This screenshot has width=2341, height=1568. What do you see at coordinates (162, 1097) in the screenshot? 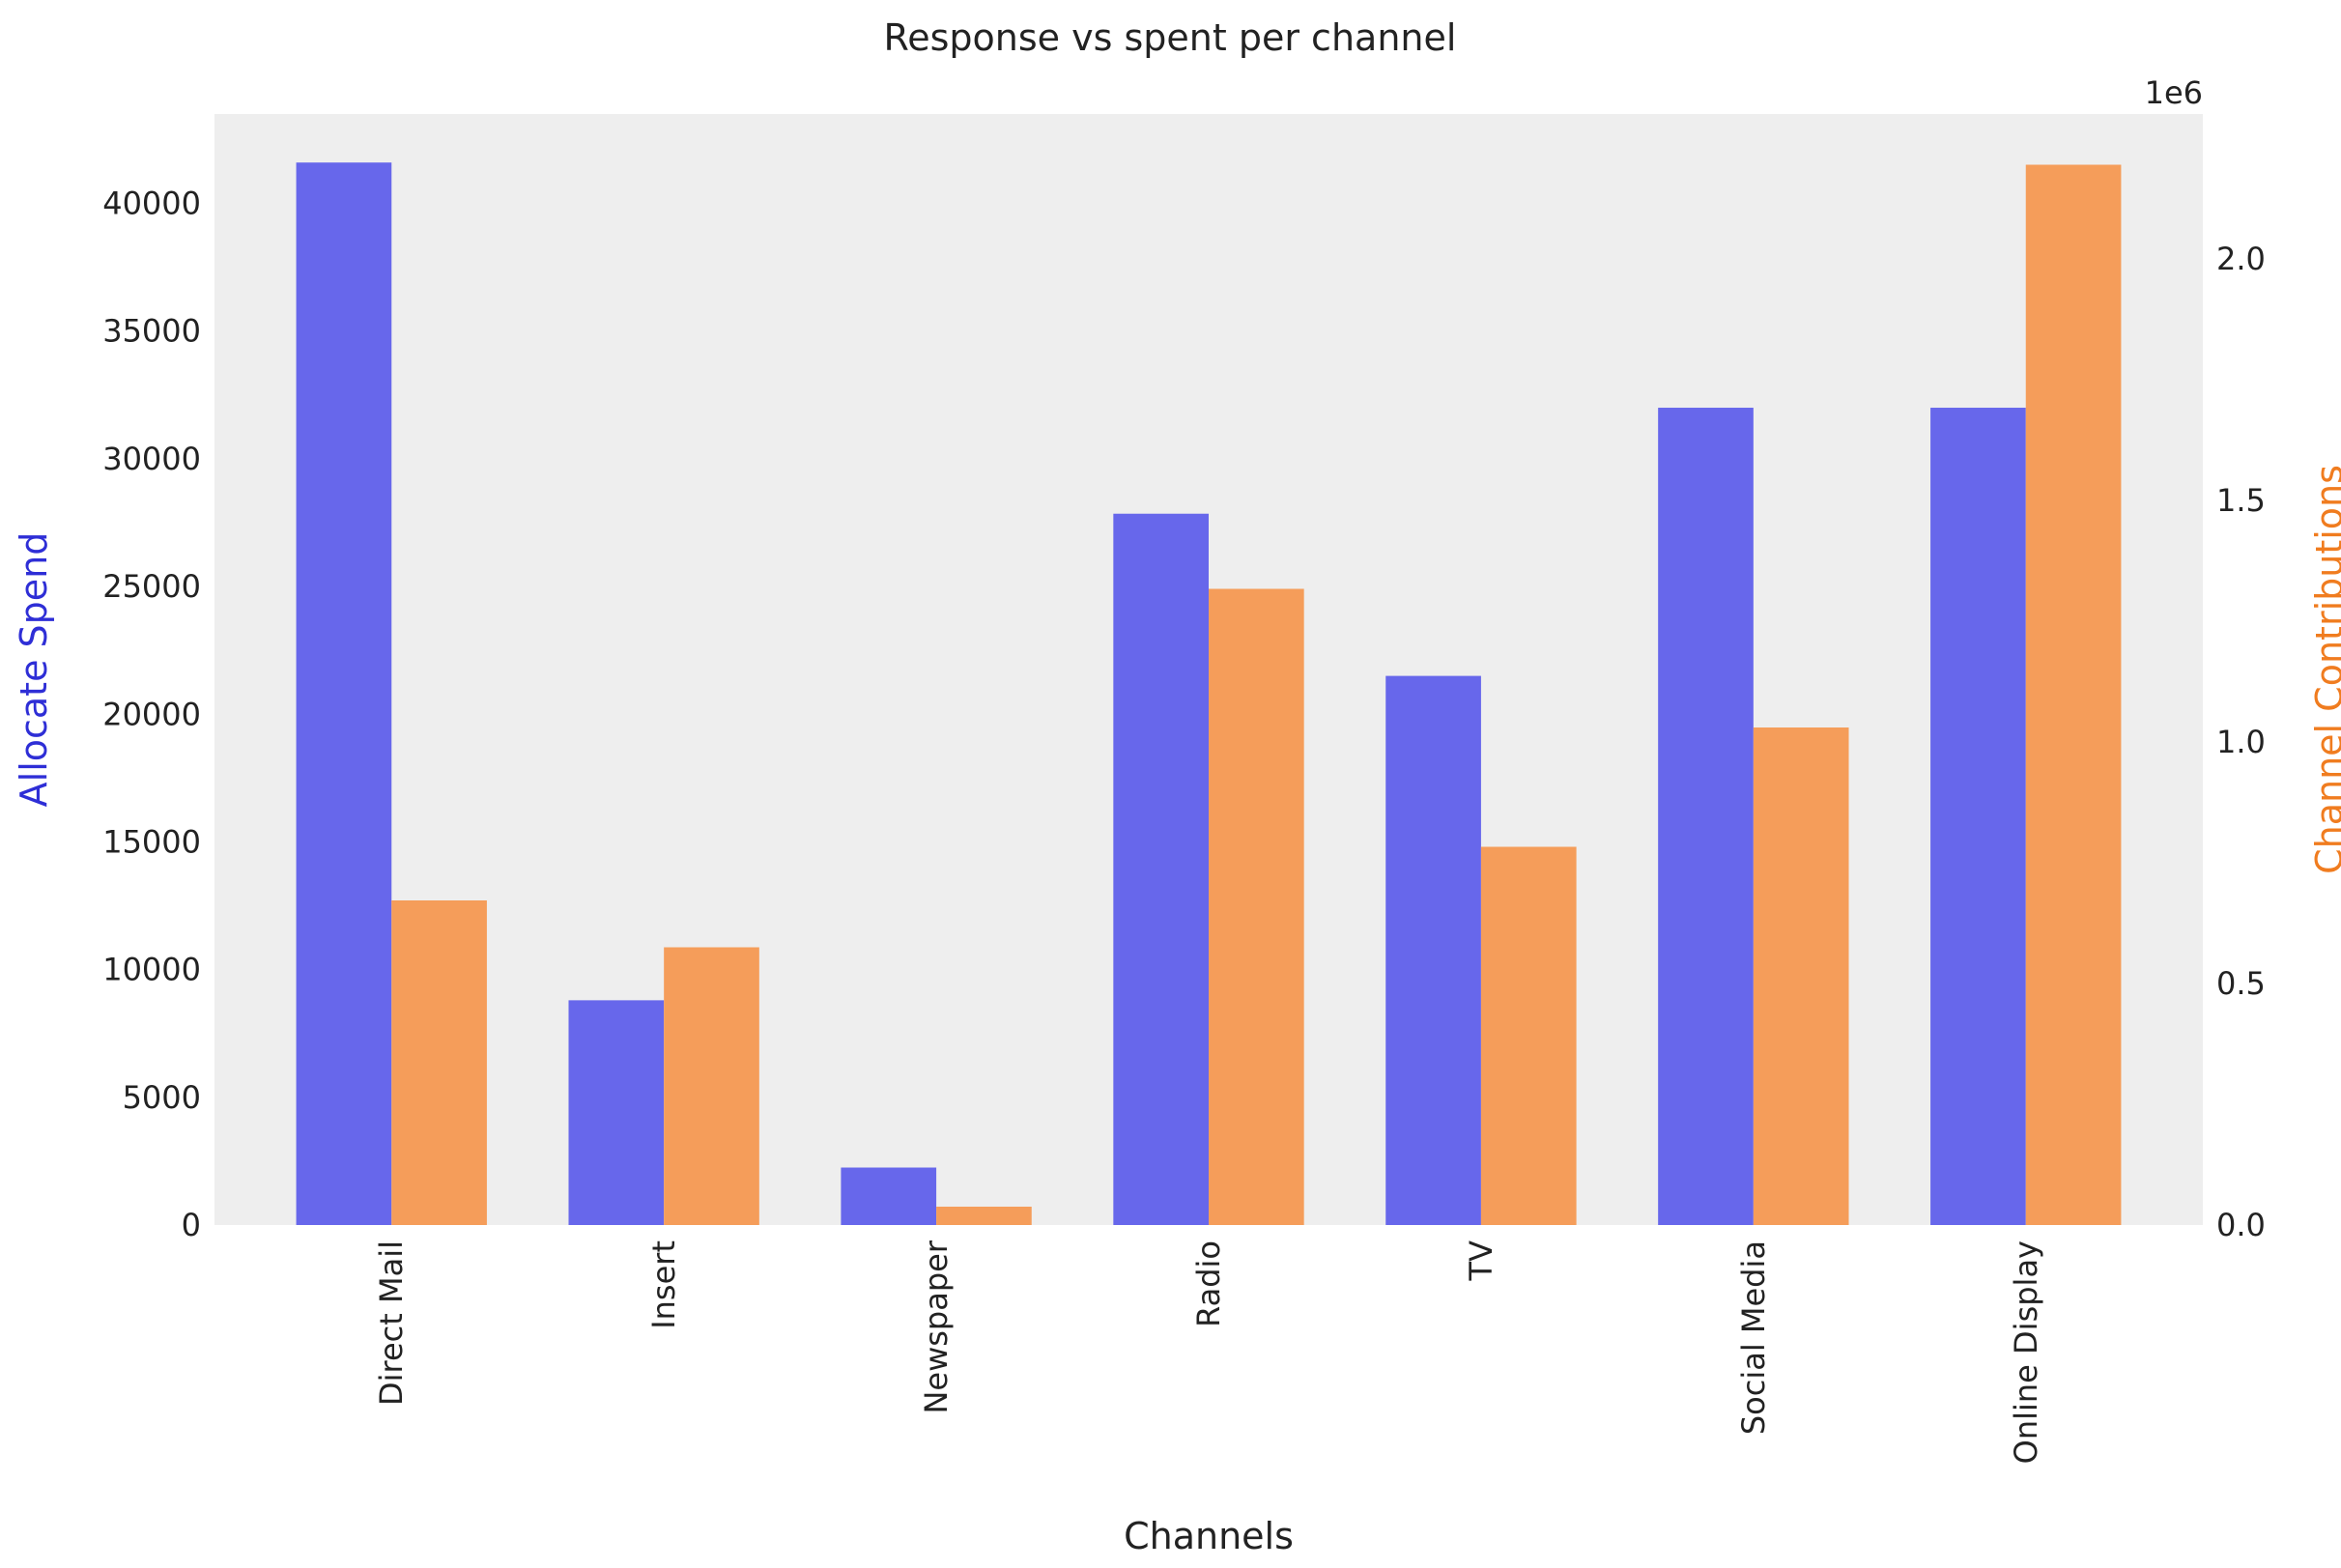
I see `left-tick-label: 5000` at bounding box center [162, 1097].